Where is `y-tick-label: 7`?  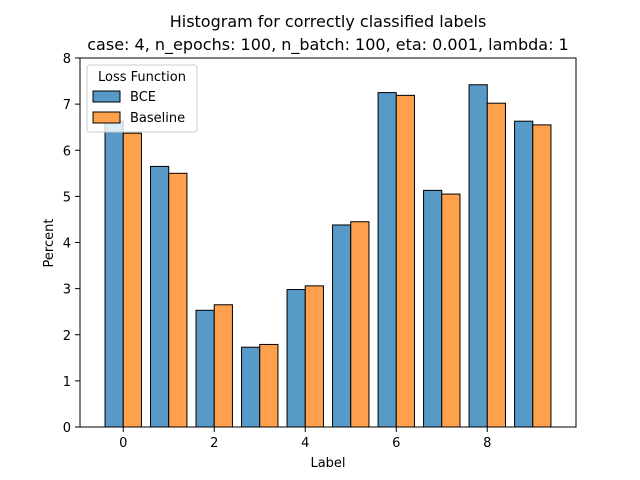
y-tick-label: 7 is located at coordinates (67, 105).